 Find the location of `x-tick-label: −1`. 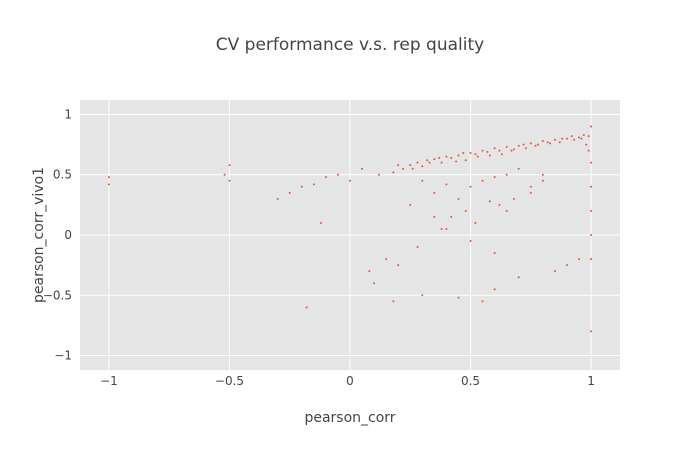

x-tick-label: −1 is located at coordinates (109, 381).